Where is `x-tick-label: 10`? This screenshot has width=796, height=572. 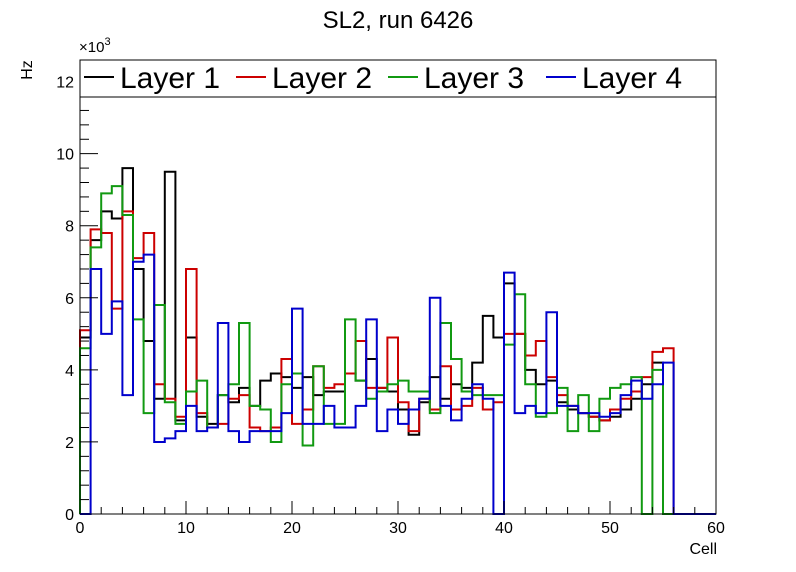
x-tick-label: 10 is located at coordinates (186, 528).